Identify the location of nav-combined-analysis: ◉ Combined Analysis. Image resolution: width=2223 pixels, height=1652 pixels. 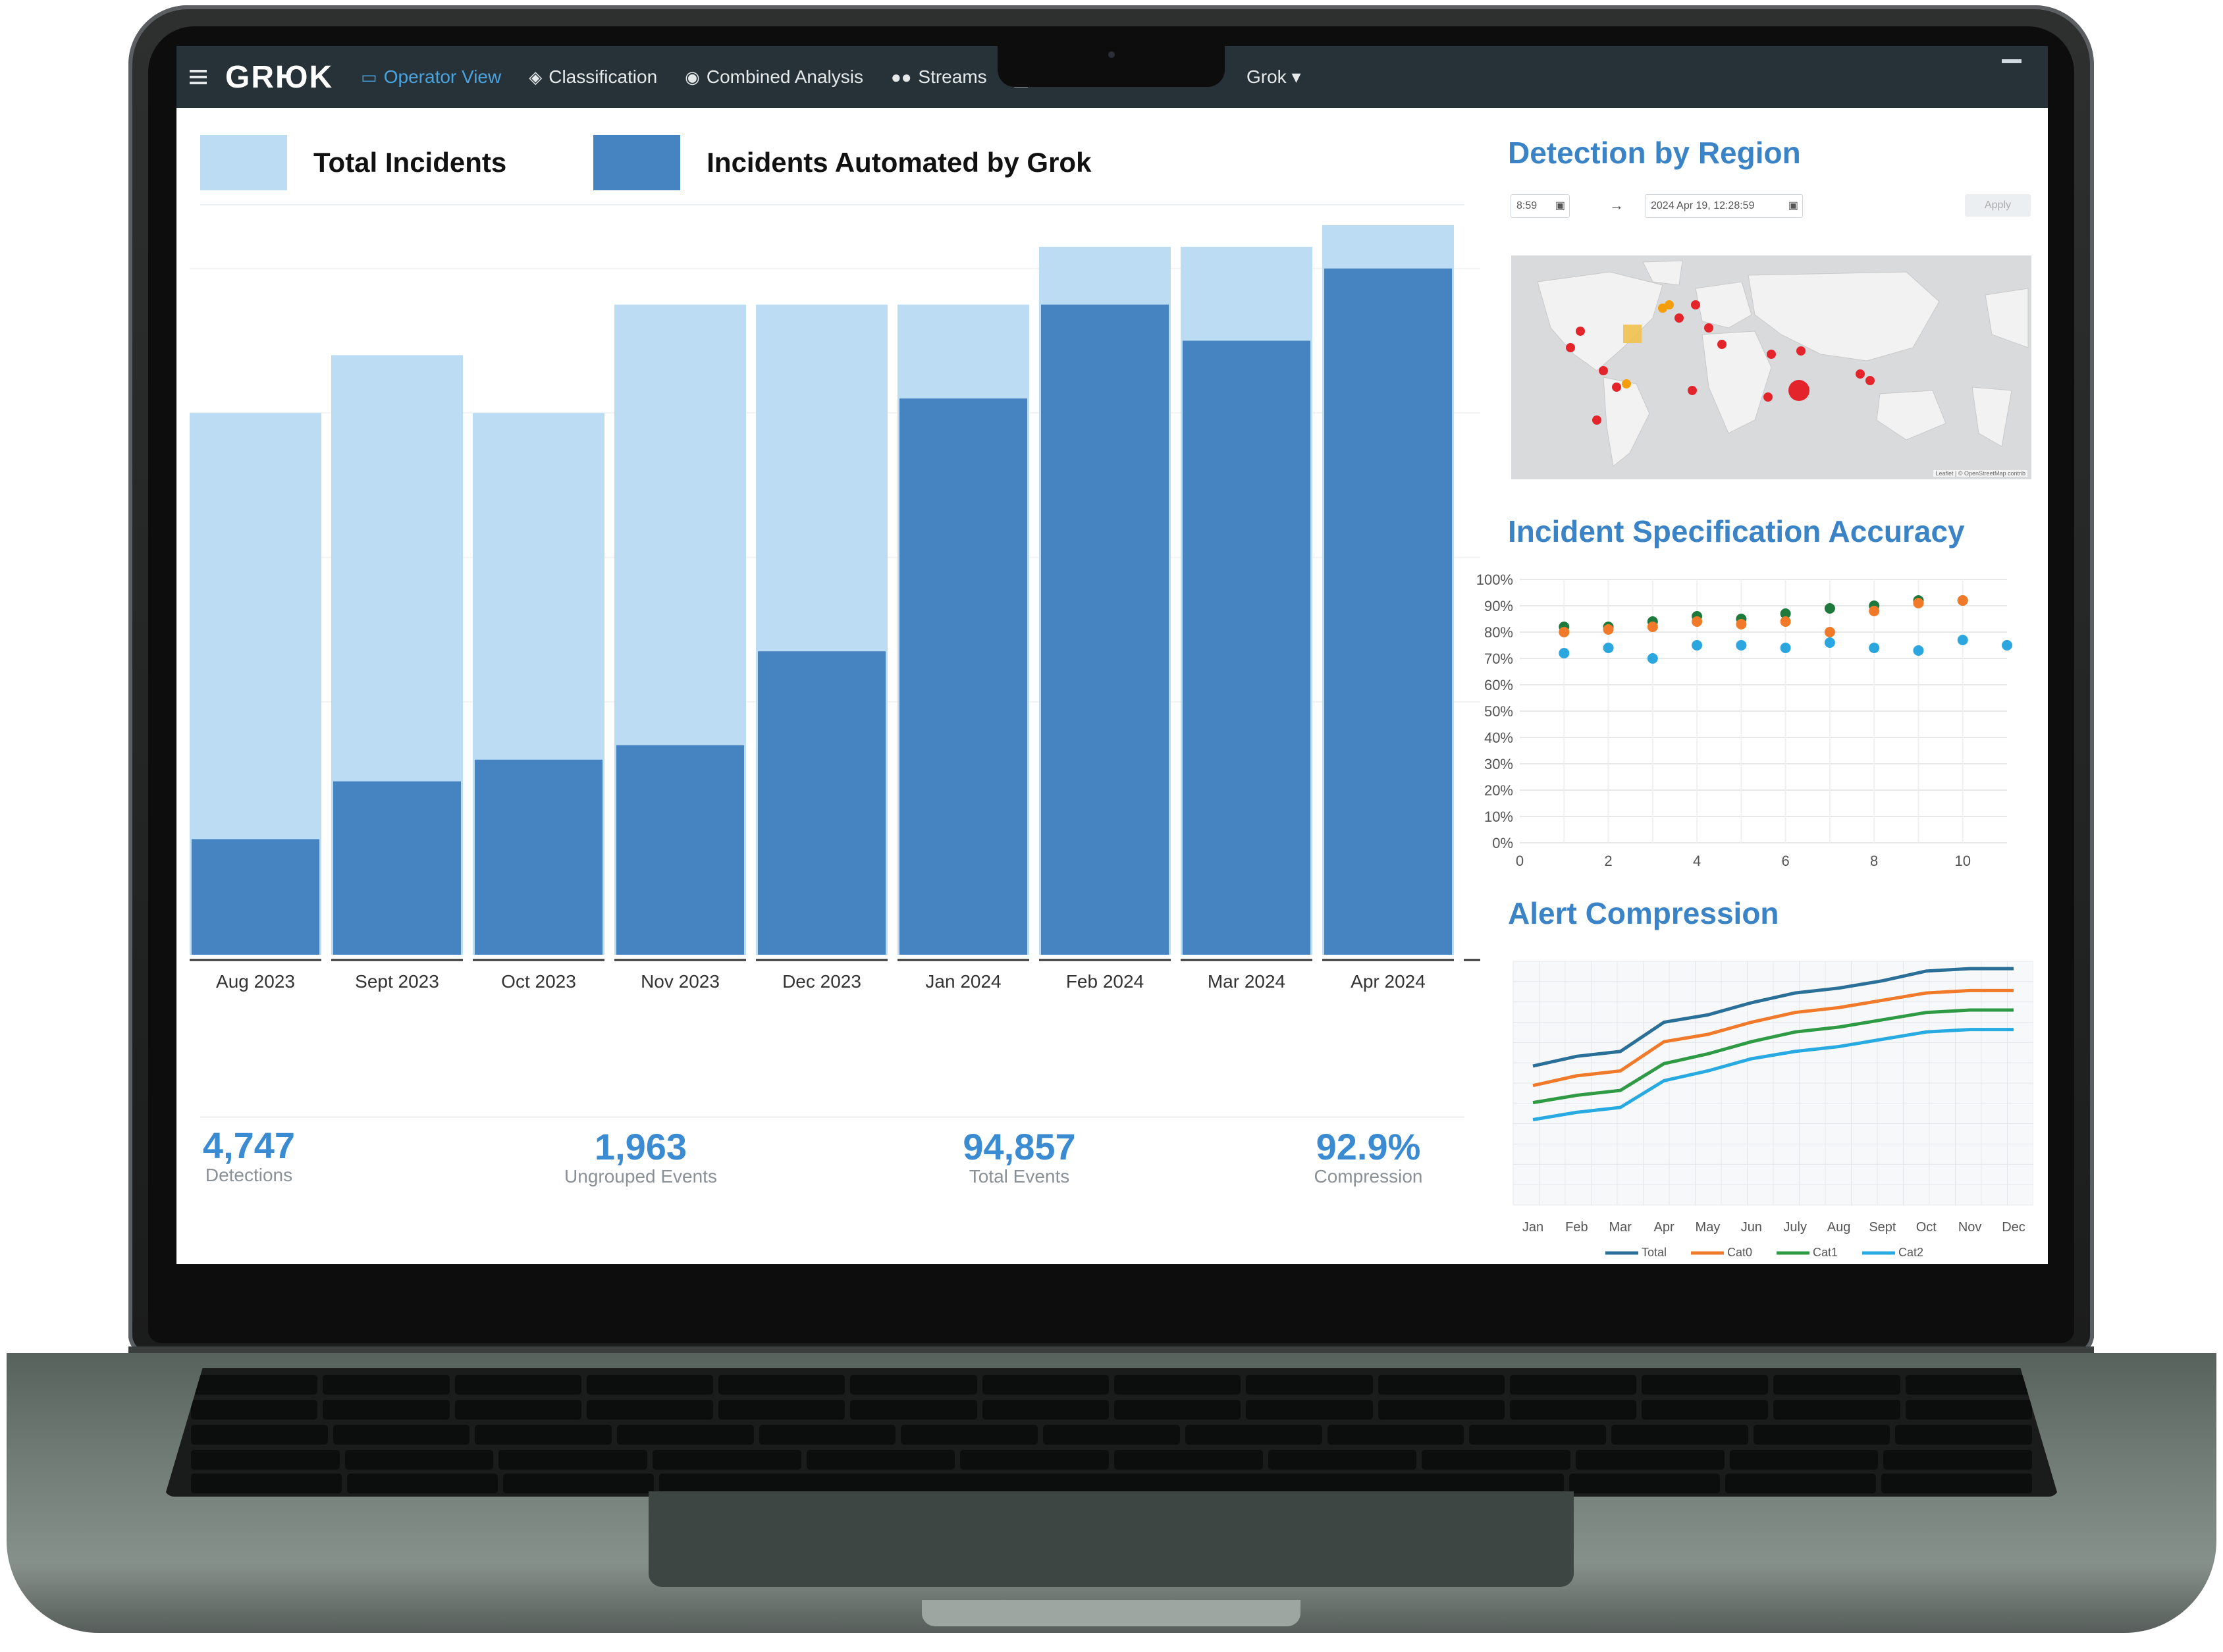
(774, 77).